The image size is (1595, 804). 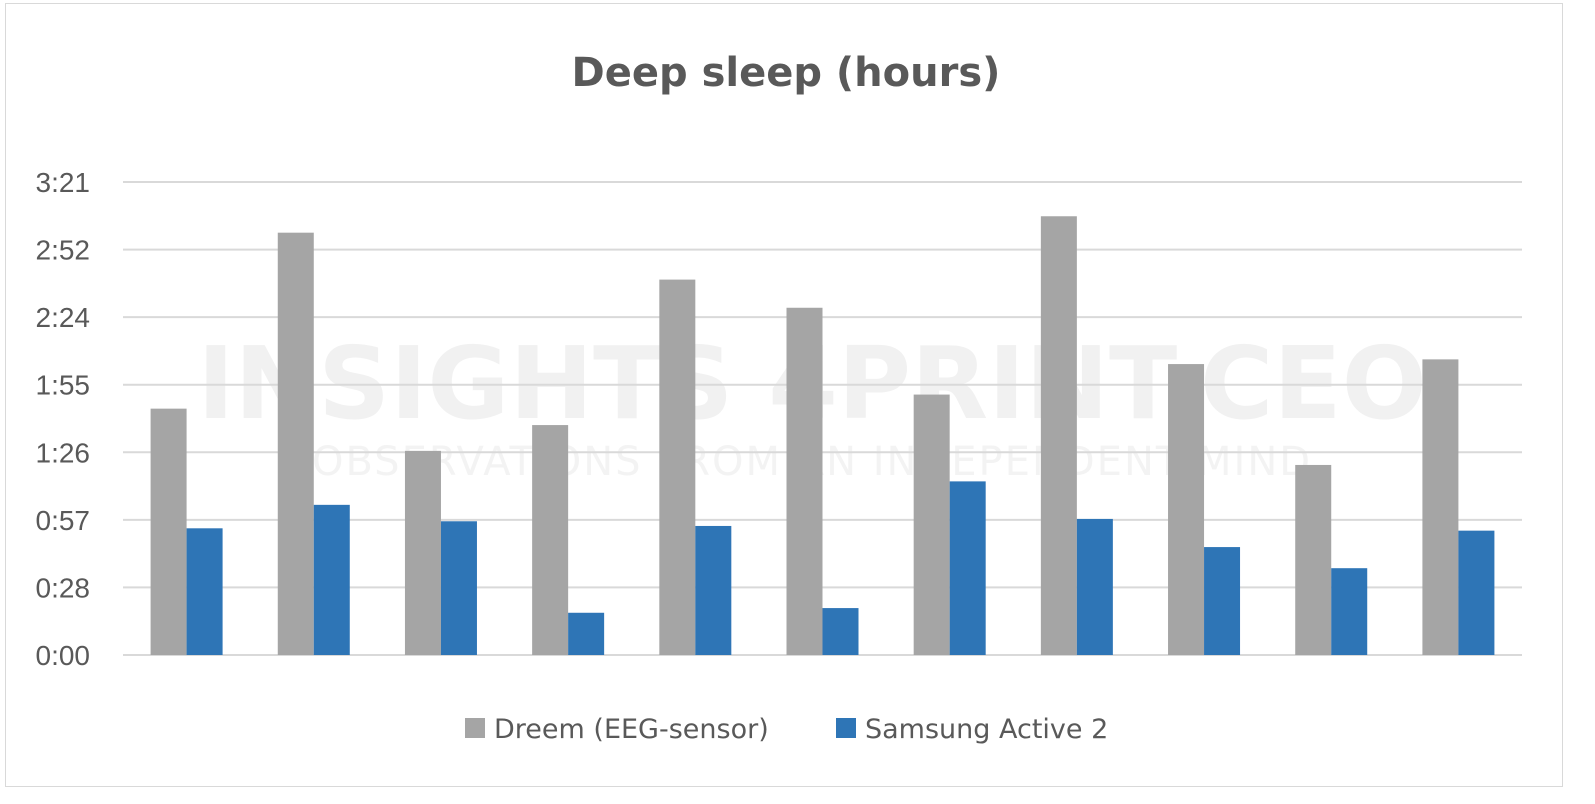 I want to click on y-tick-label: 0:00, so click(x=63, y=655).